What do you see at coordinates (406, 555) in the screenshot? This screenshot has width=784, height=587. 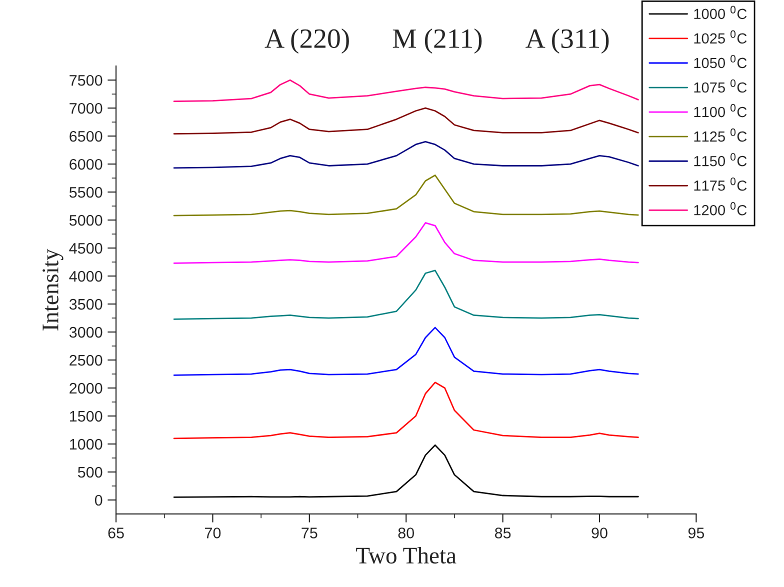 I see `x-axis-title: Two Theta` at bounding box center [406, 555].